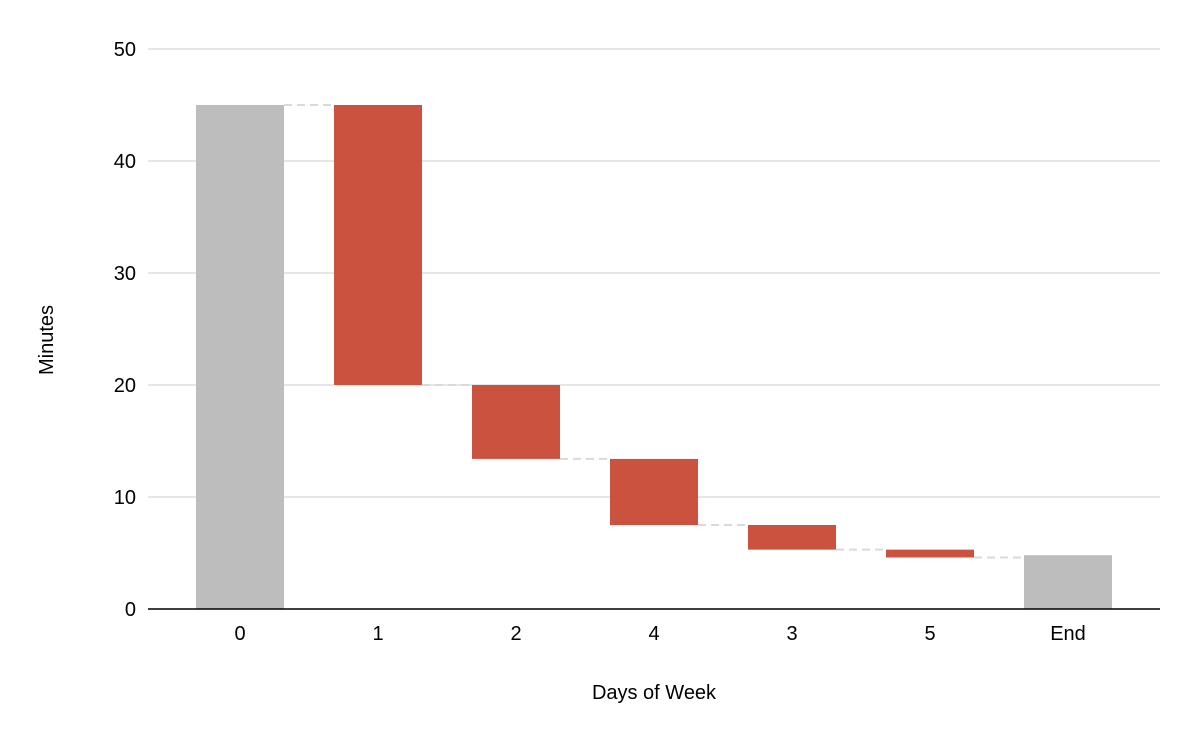 This screenshot has width=1196, height=747. Describe the element at coordinates (239, 634) in the screenshot. I see `x-tick-label: 0` at that location.